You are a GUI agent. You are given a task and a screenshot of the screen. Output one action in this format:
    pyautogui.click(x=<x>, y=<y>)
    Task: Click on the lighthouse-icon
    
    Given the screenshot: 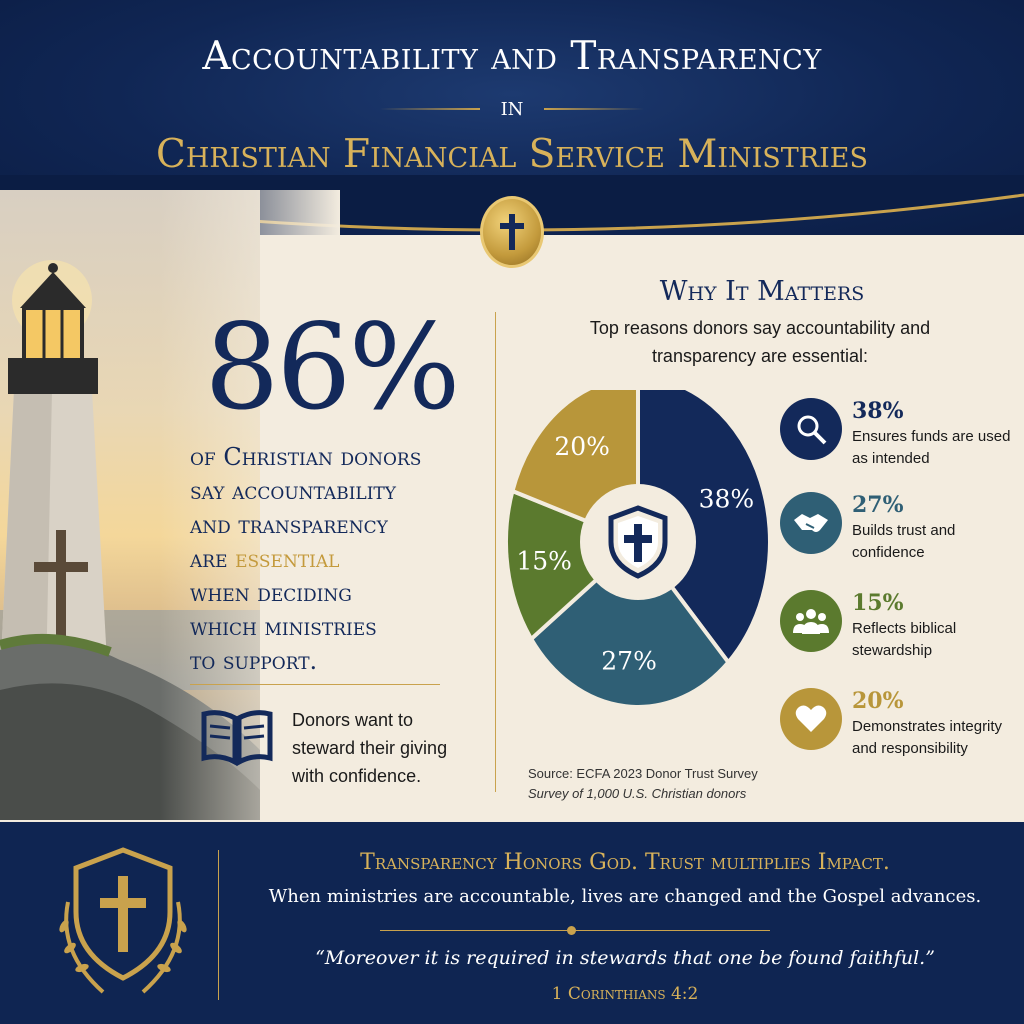 What is the action you would take?
    pyautogui.click(x=130, y=540)
    